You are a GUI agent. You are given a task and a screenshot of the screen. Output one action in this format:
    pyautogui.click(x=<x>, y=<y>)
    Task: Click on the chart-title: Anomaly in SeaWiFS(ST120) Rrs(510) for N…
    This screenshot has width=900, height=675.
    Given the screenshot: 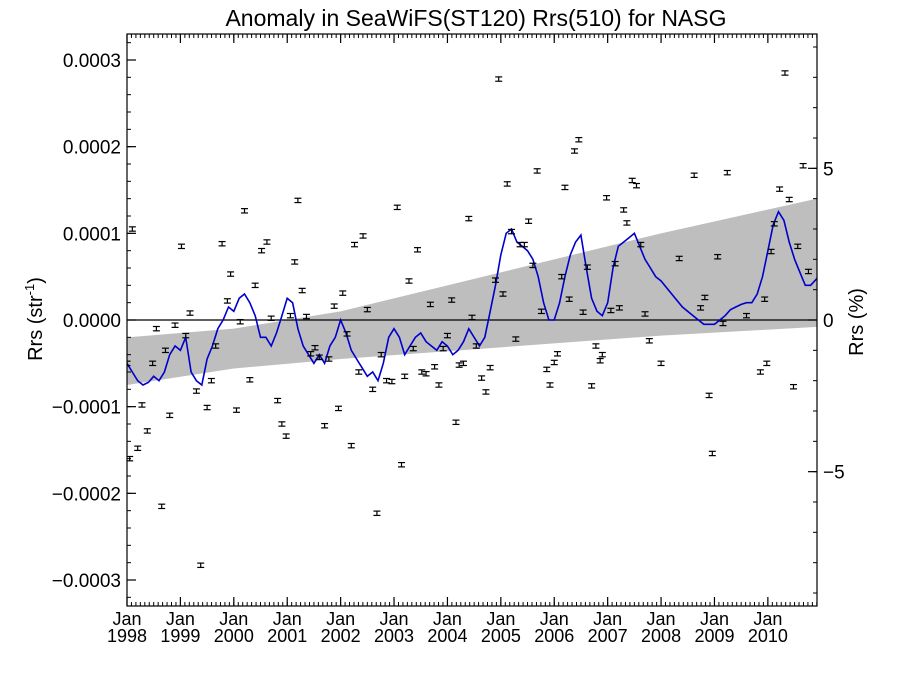 What is the action you would take?
    pyautogui.click(x=475, y=18)
    